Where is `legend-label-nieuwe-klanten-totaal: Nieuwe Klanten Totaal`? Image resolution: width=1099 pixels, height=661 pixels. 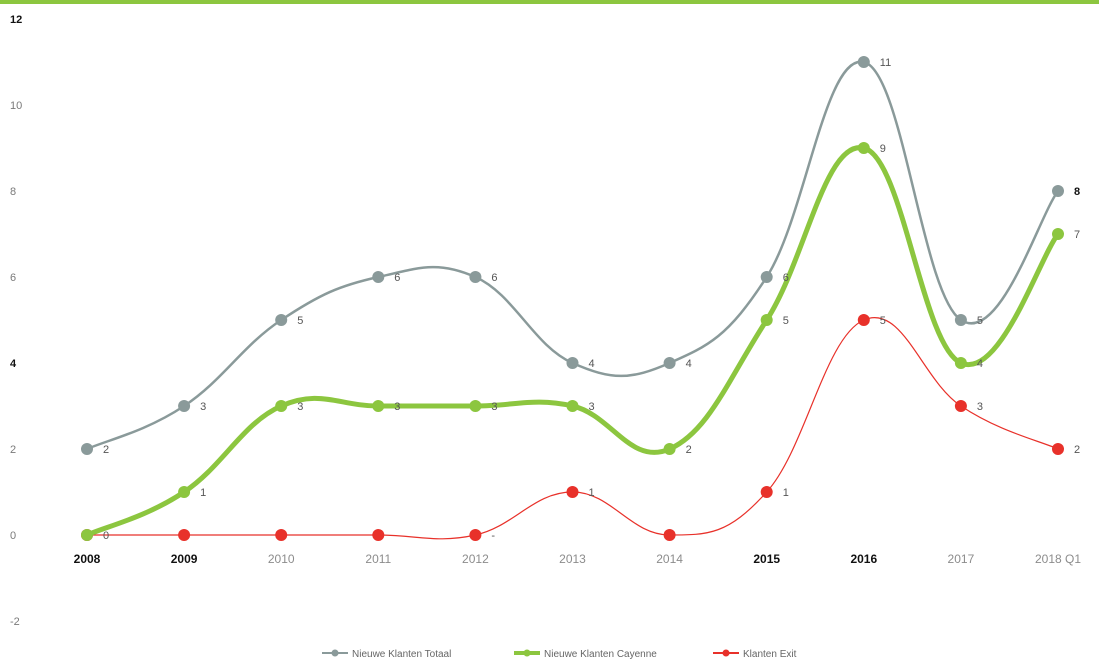 legend-label-nieuwe-klanten-totaal: Nieuwe Klanten Totaal is located at coordinates (401, 654).